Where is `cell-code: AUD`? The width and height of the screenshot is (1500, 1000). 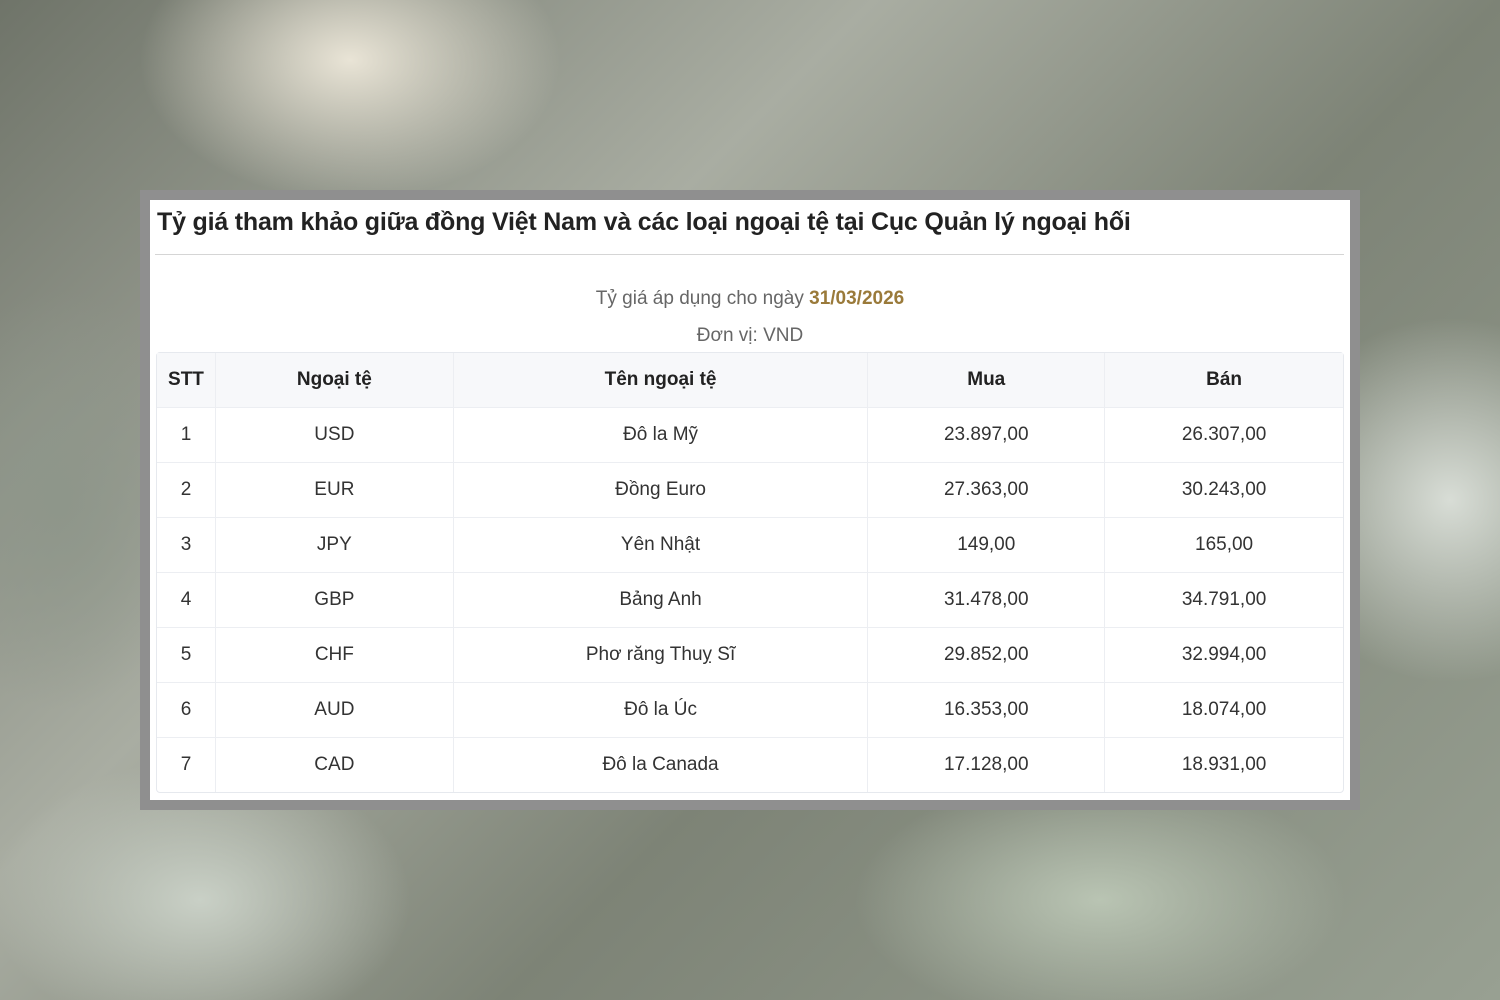
cell-code: AUD is located at coordinates (334, 710).